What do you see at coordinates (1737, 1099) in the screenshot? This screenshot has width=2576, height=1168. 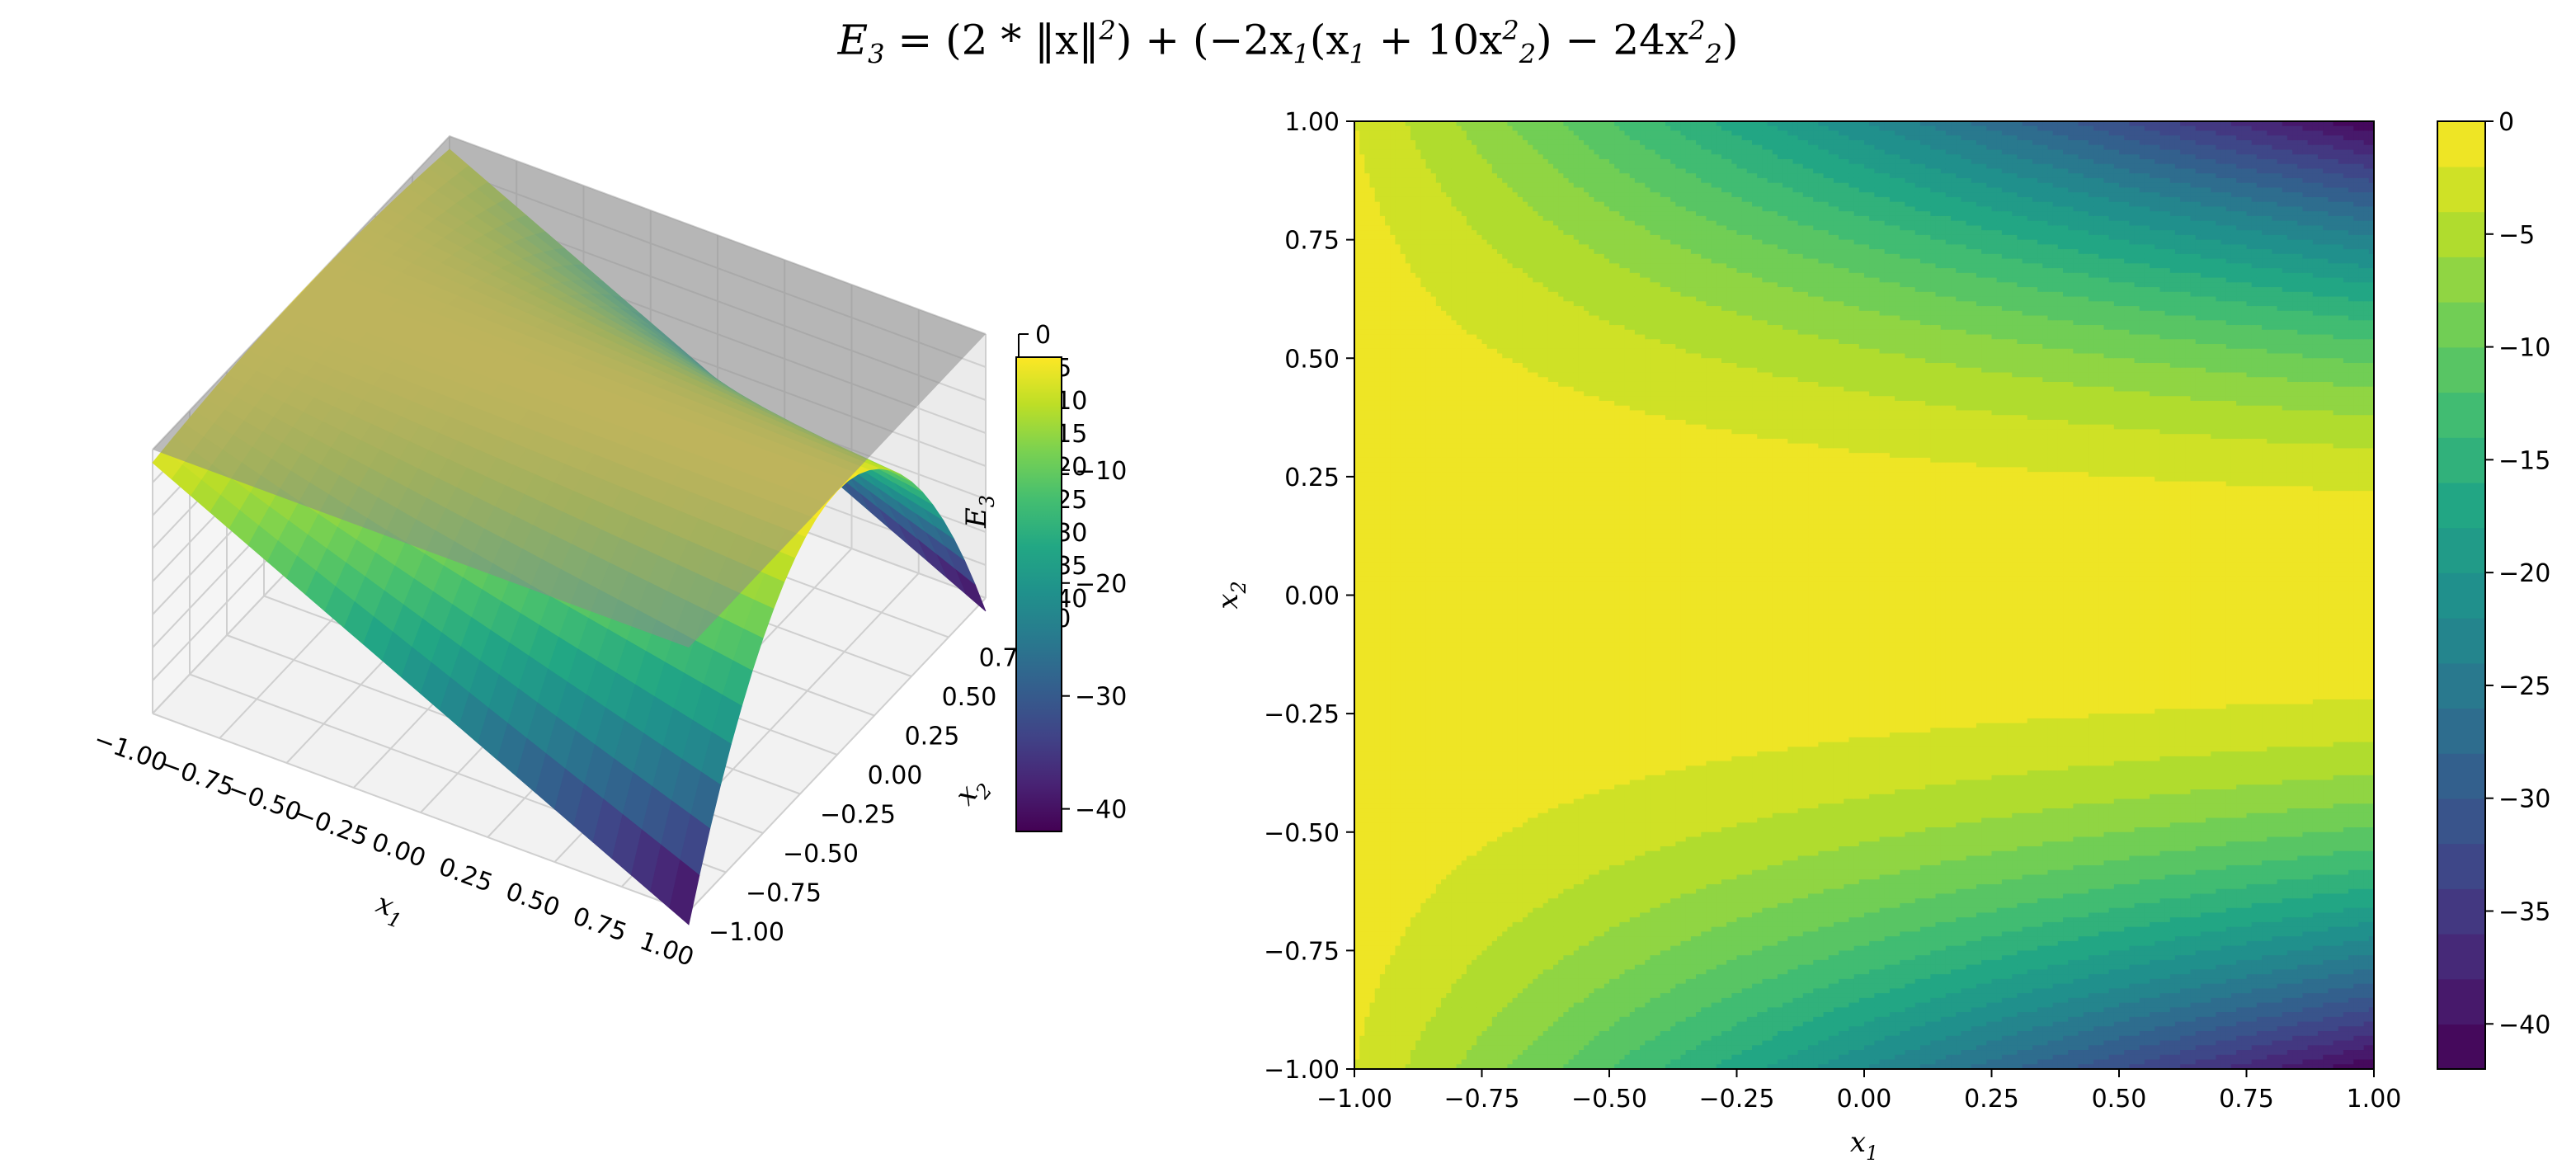 I see `contour-x-tick-label: −0.25` at bounding box center [1737, 1099].